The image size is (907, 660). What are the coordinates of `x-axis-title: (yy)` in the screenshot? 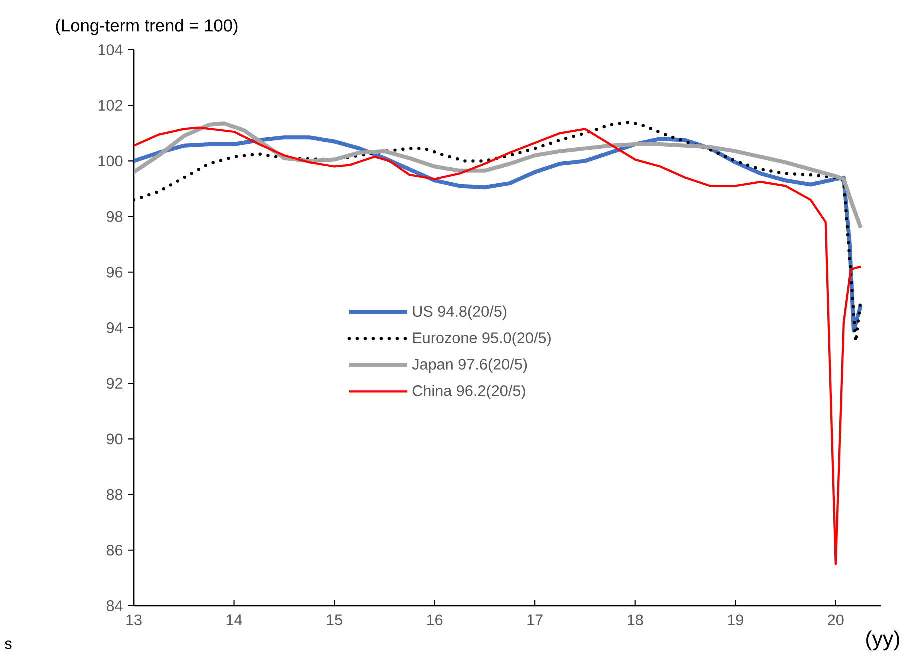 It's located at (883, 640).